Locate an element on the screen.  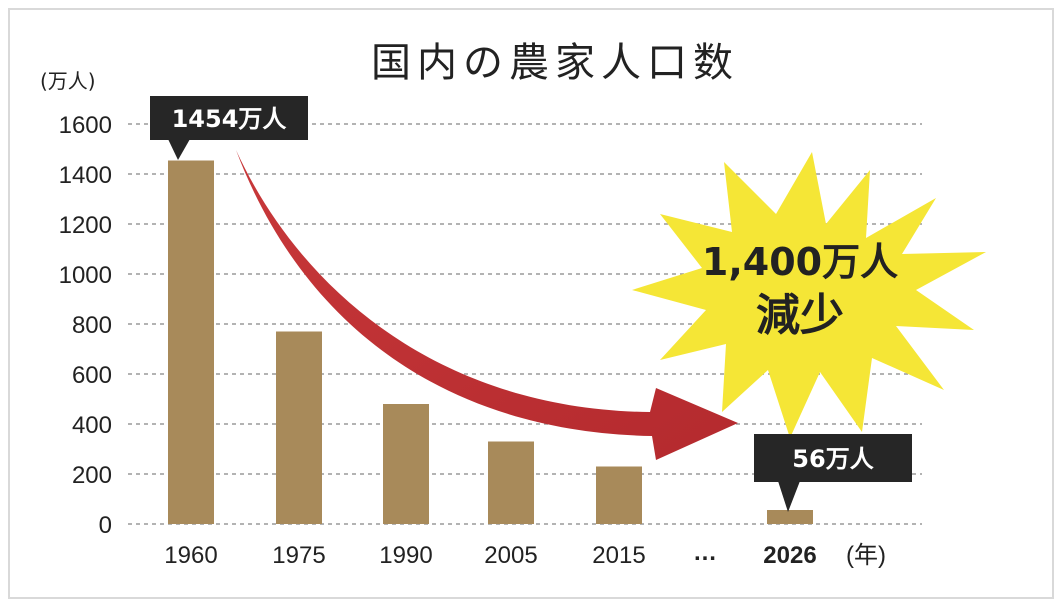
y-tick-label: 600 is located at coordinates (92, 375).